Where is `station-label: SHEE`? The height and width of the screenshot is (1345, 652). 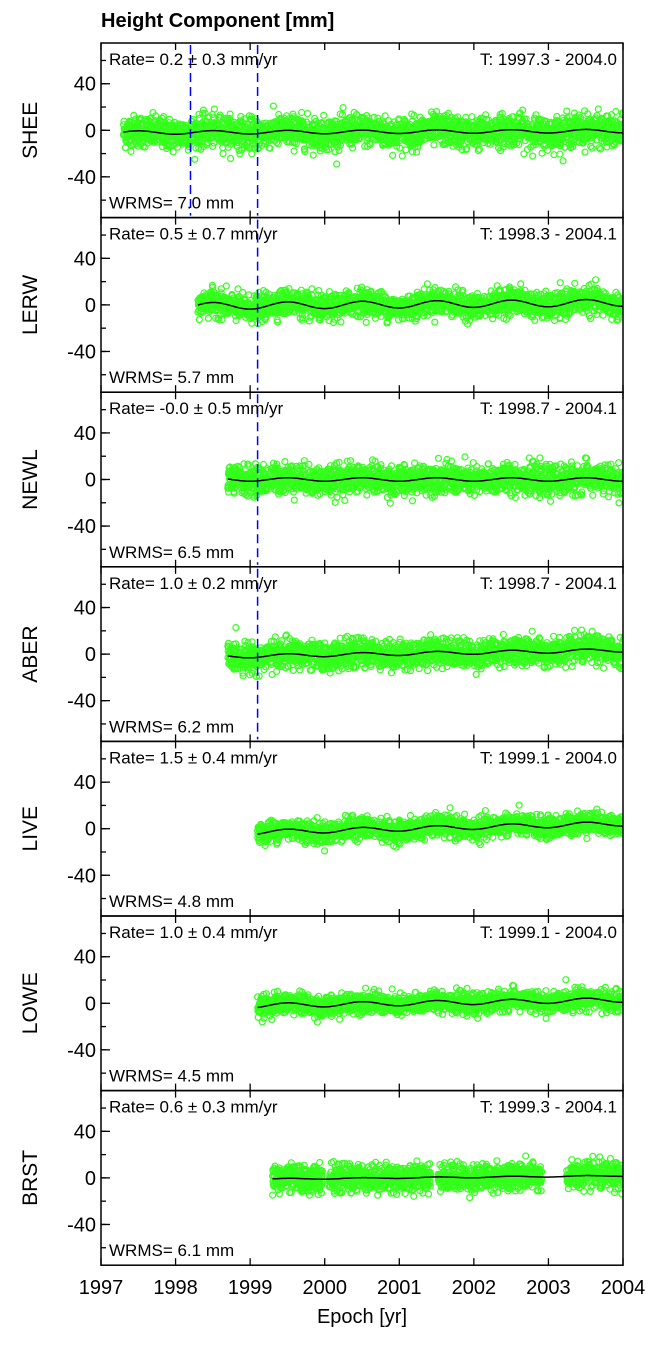
station-label: SHEE is located at coordinates (30, 130).